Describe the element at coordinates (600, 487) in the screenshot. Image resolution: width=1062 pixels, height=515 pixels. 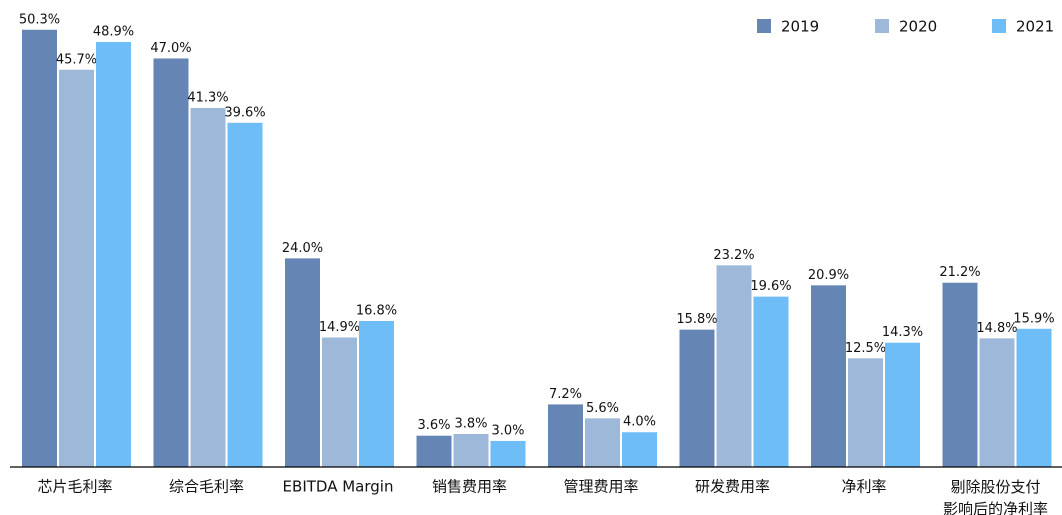
I see `x-tick-label: 管理费用率` at that location.